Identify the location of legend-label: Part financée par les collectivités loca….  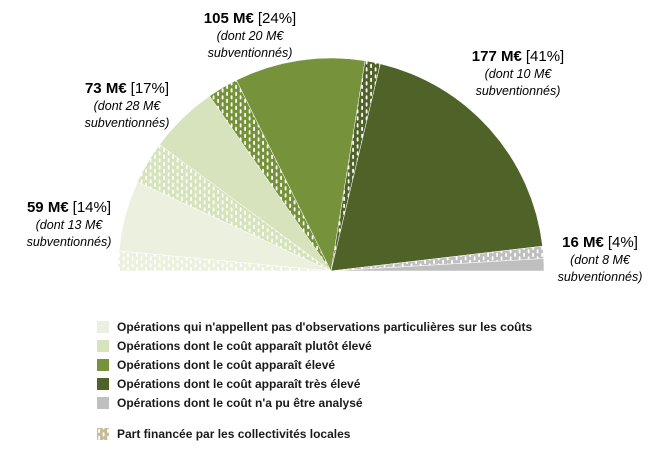
(234, 434).